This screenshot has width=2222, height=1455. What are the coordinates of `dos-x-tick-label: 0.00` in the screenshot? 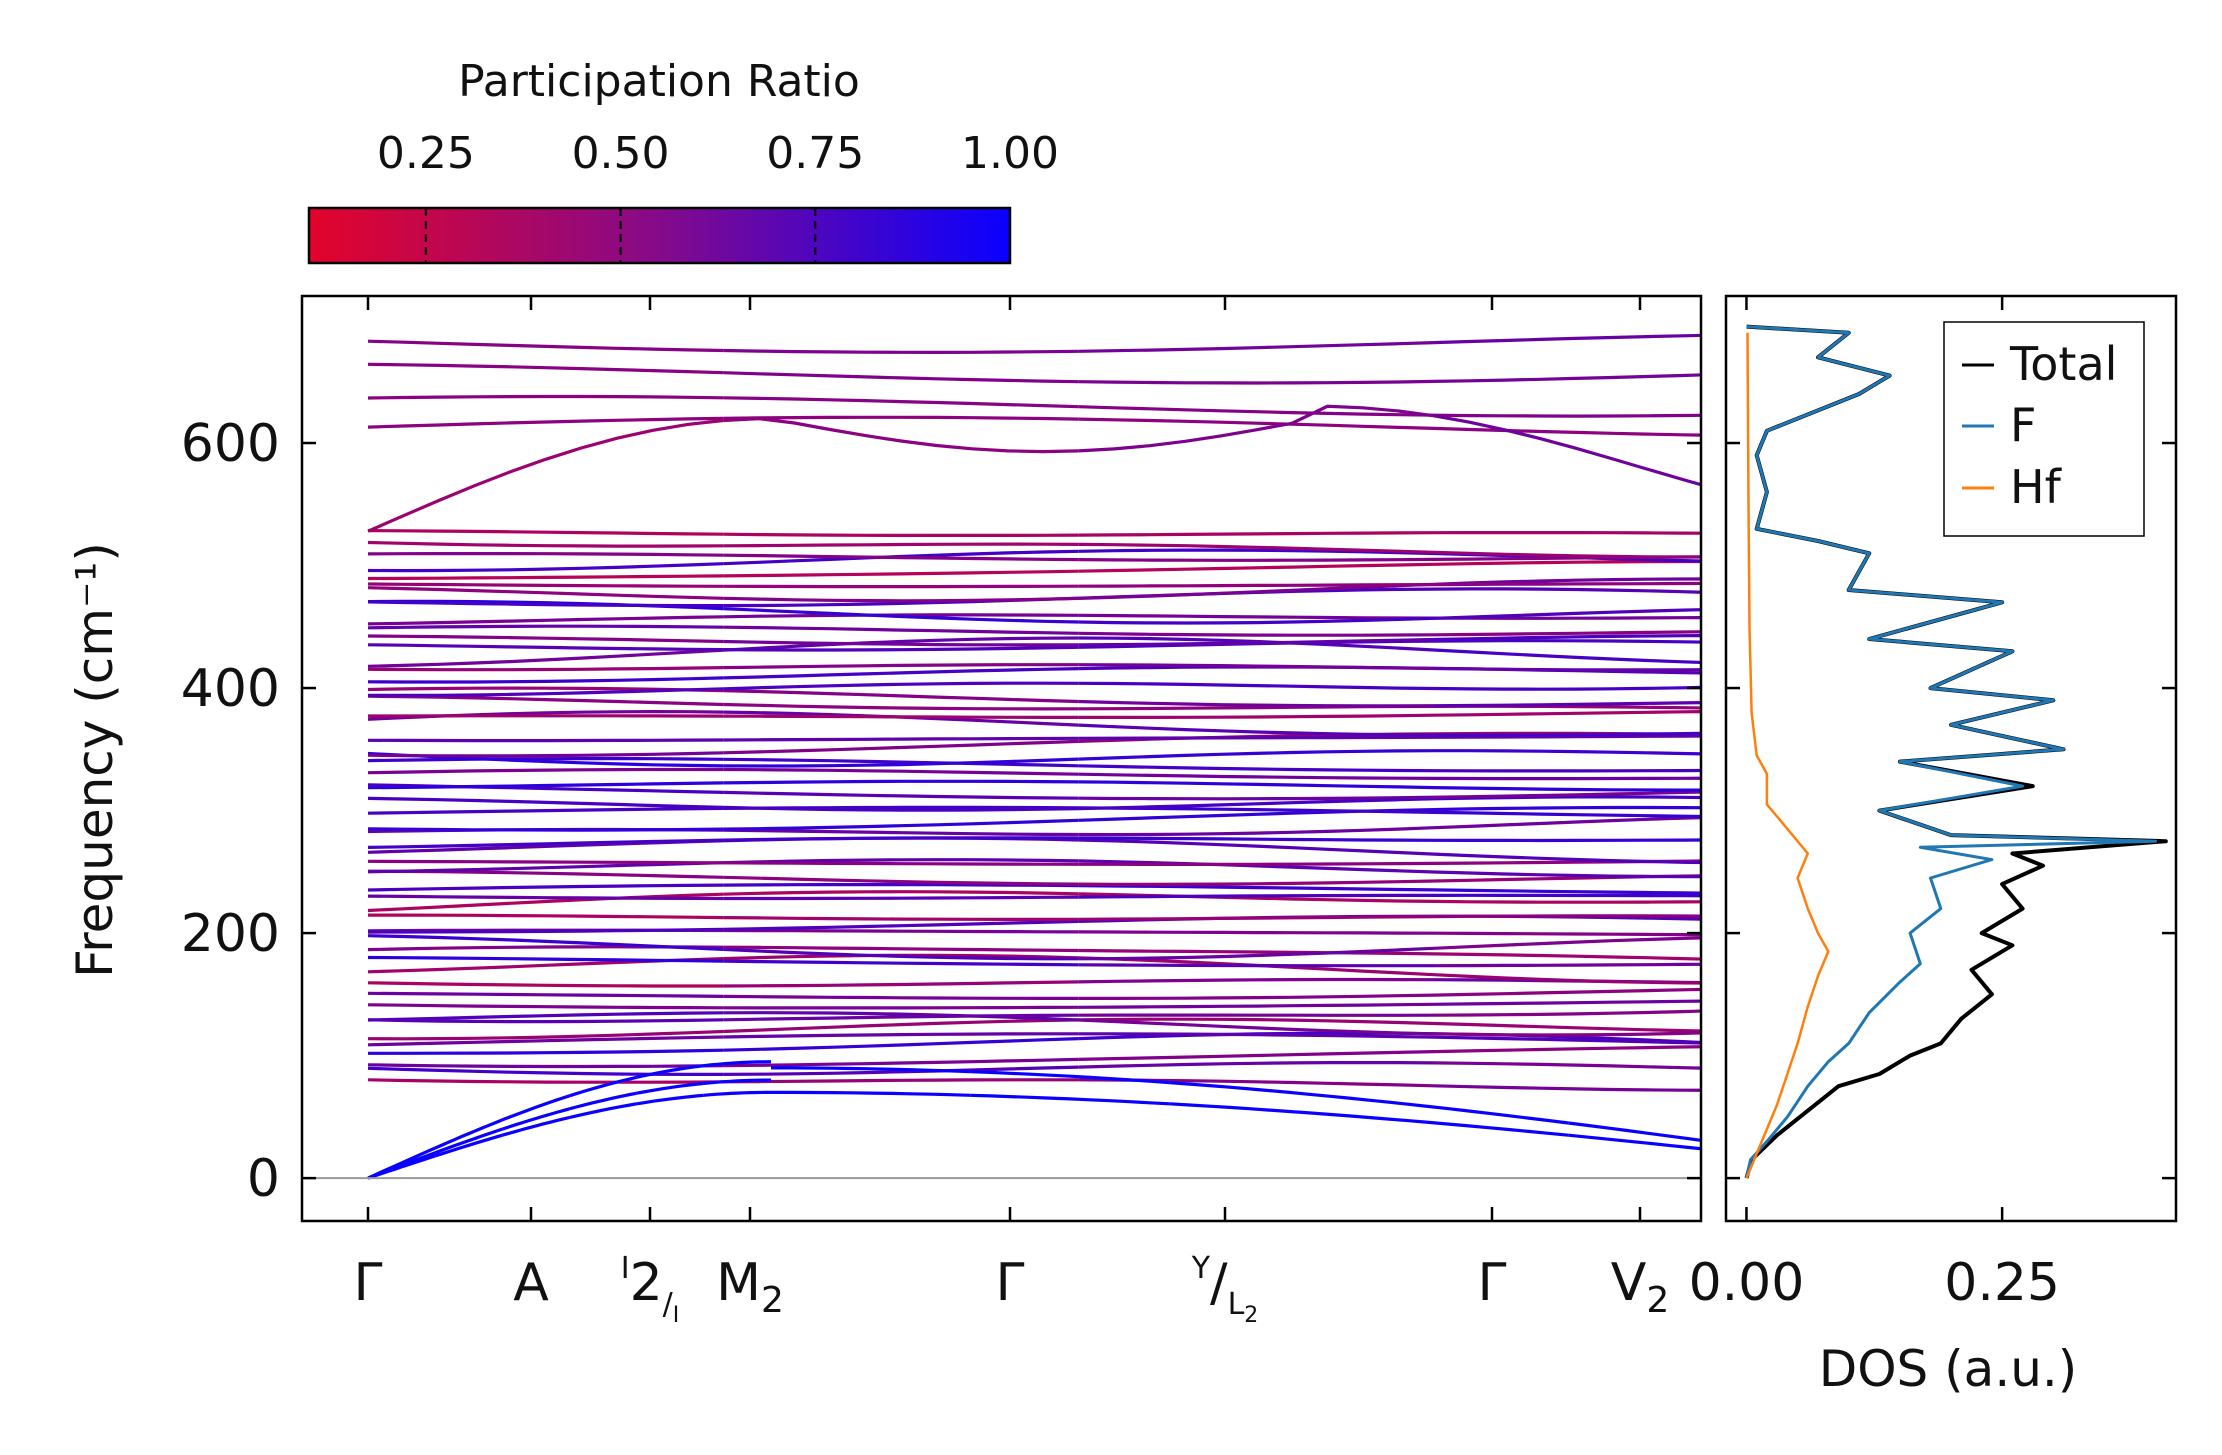 It's located at (1747, 1283).